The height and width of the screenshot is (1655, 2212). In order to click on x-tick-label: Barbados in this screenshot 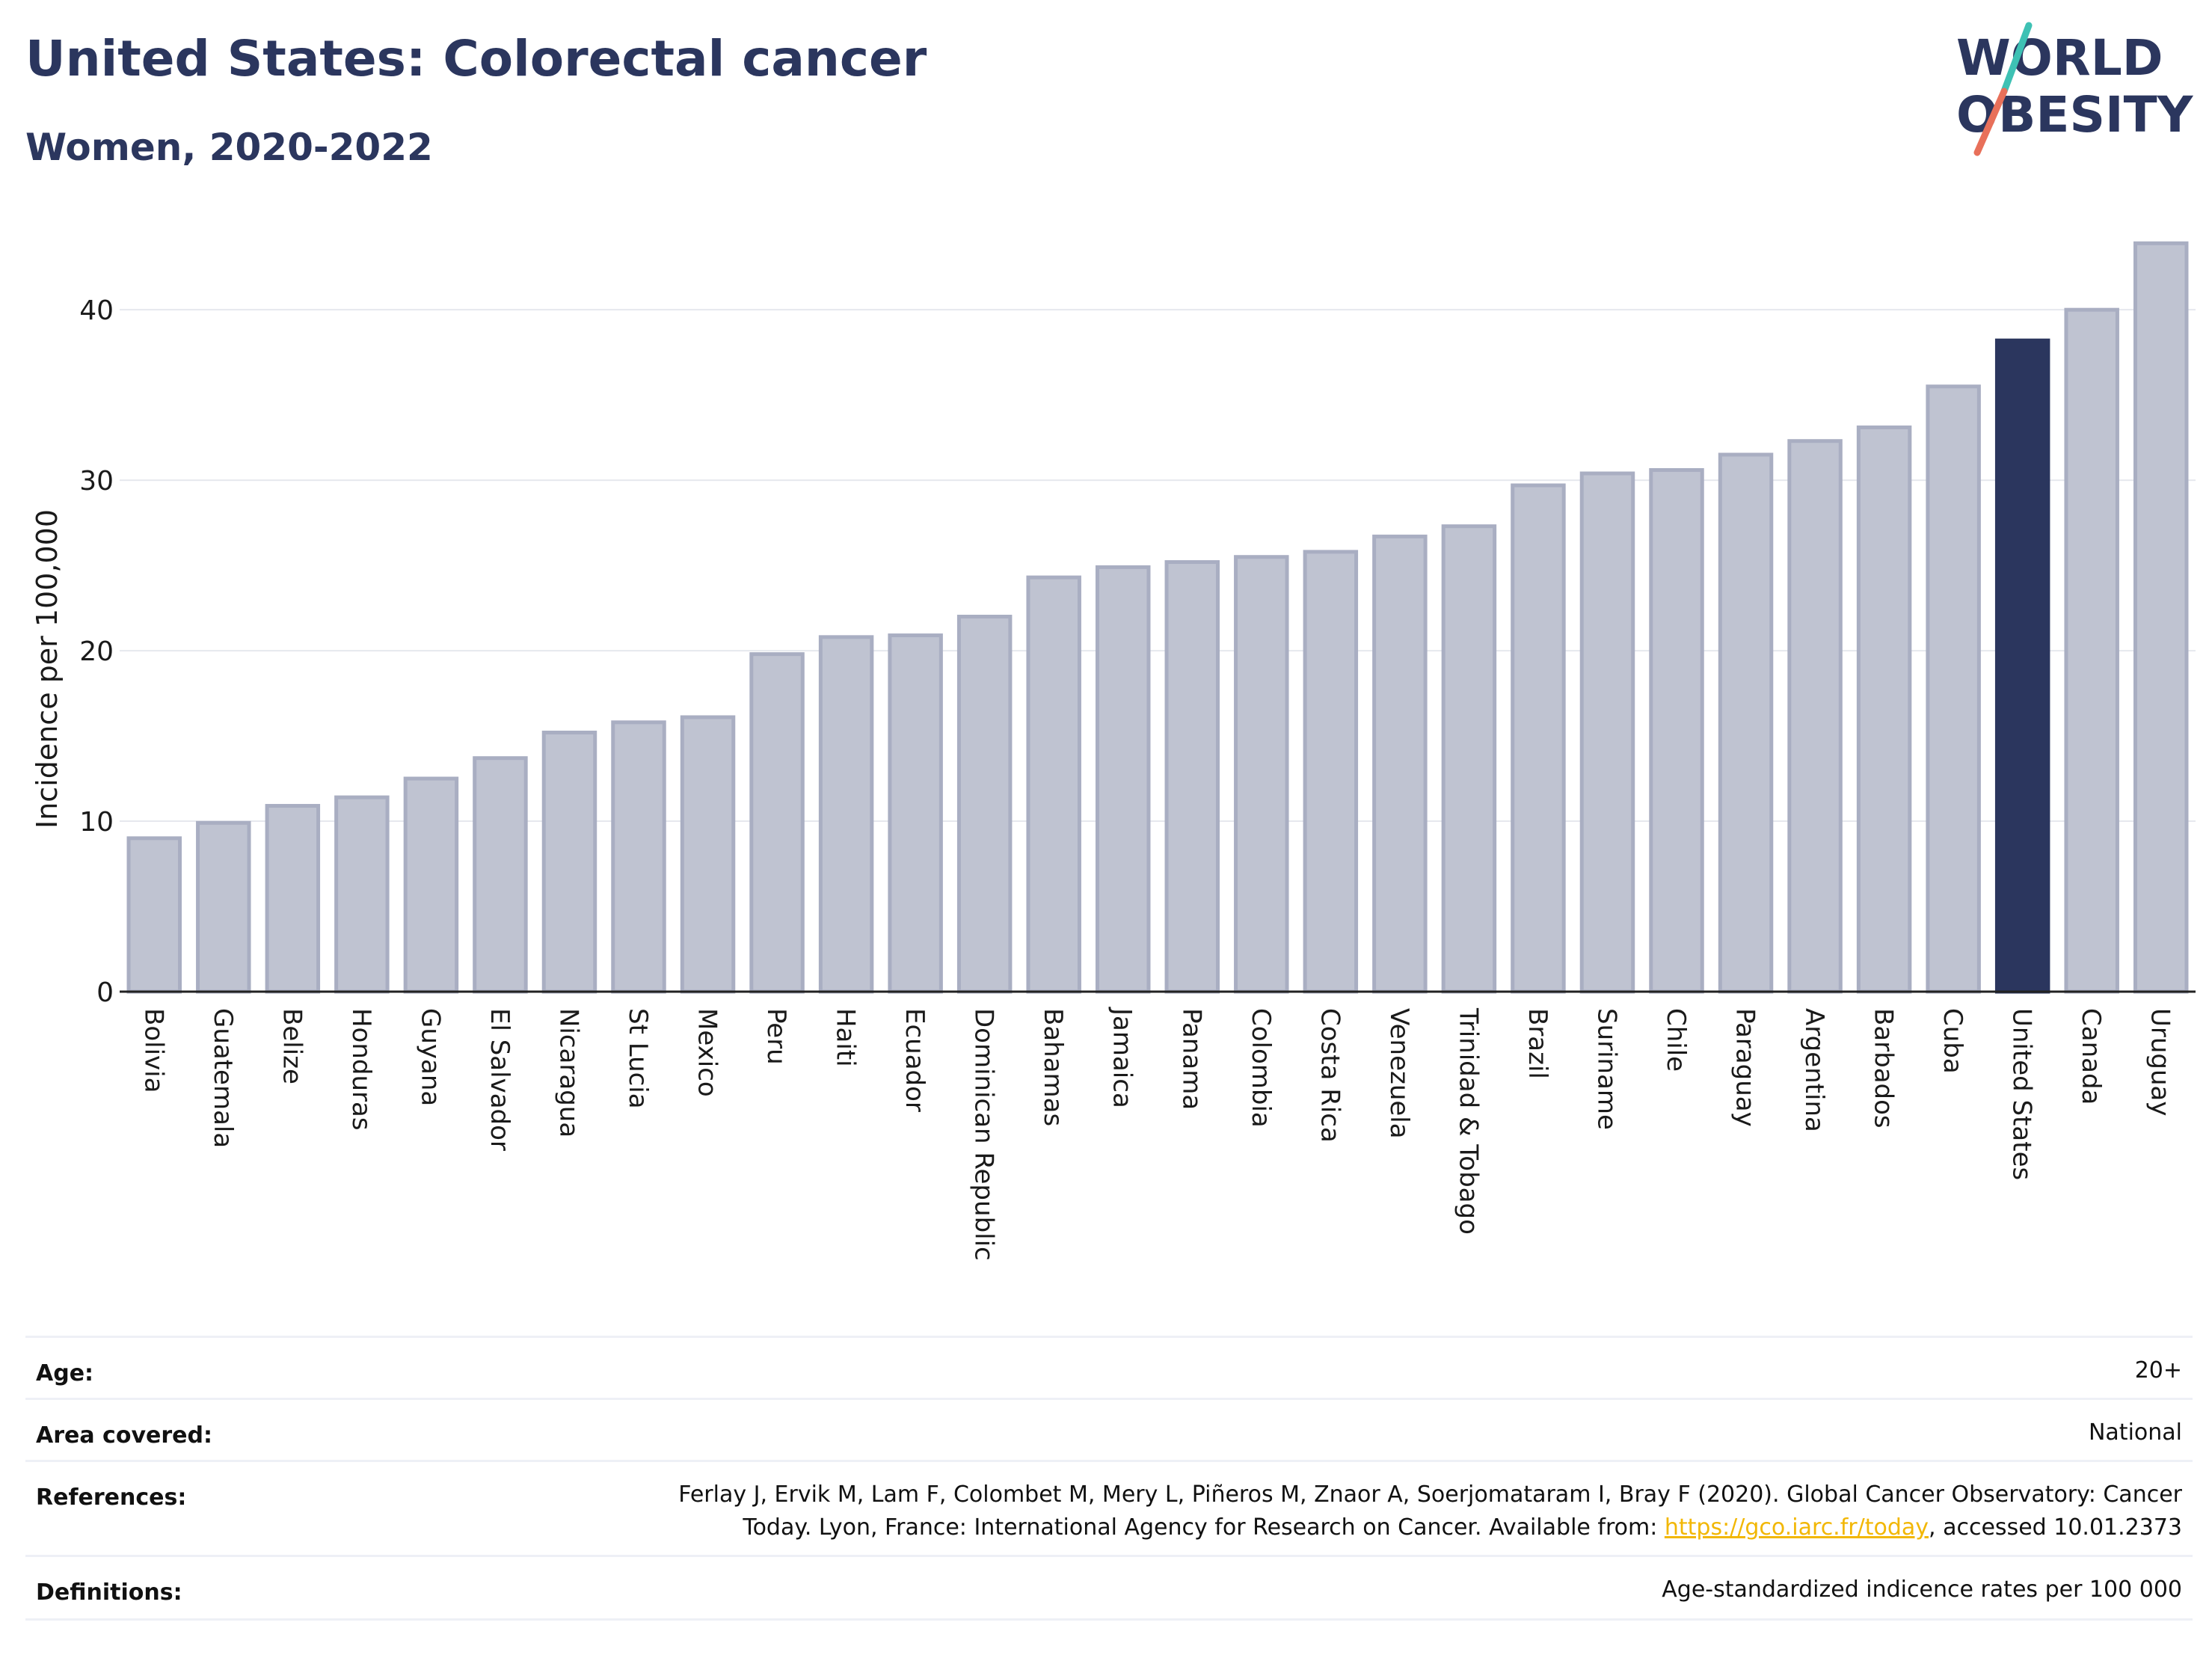, I will do `click(1884, 1068)`.